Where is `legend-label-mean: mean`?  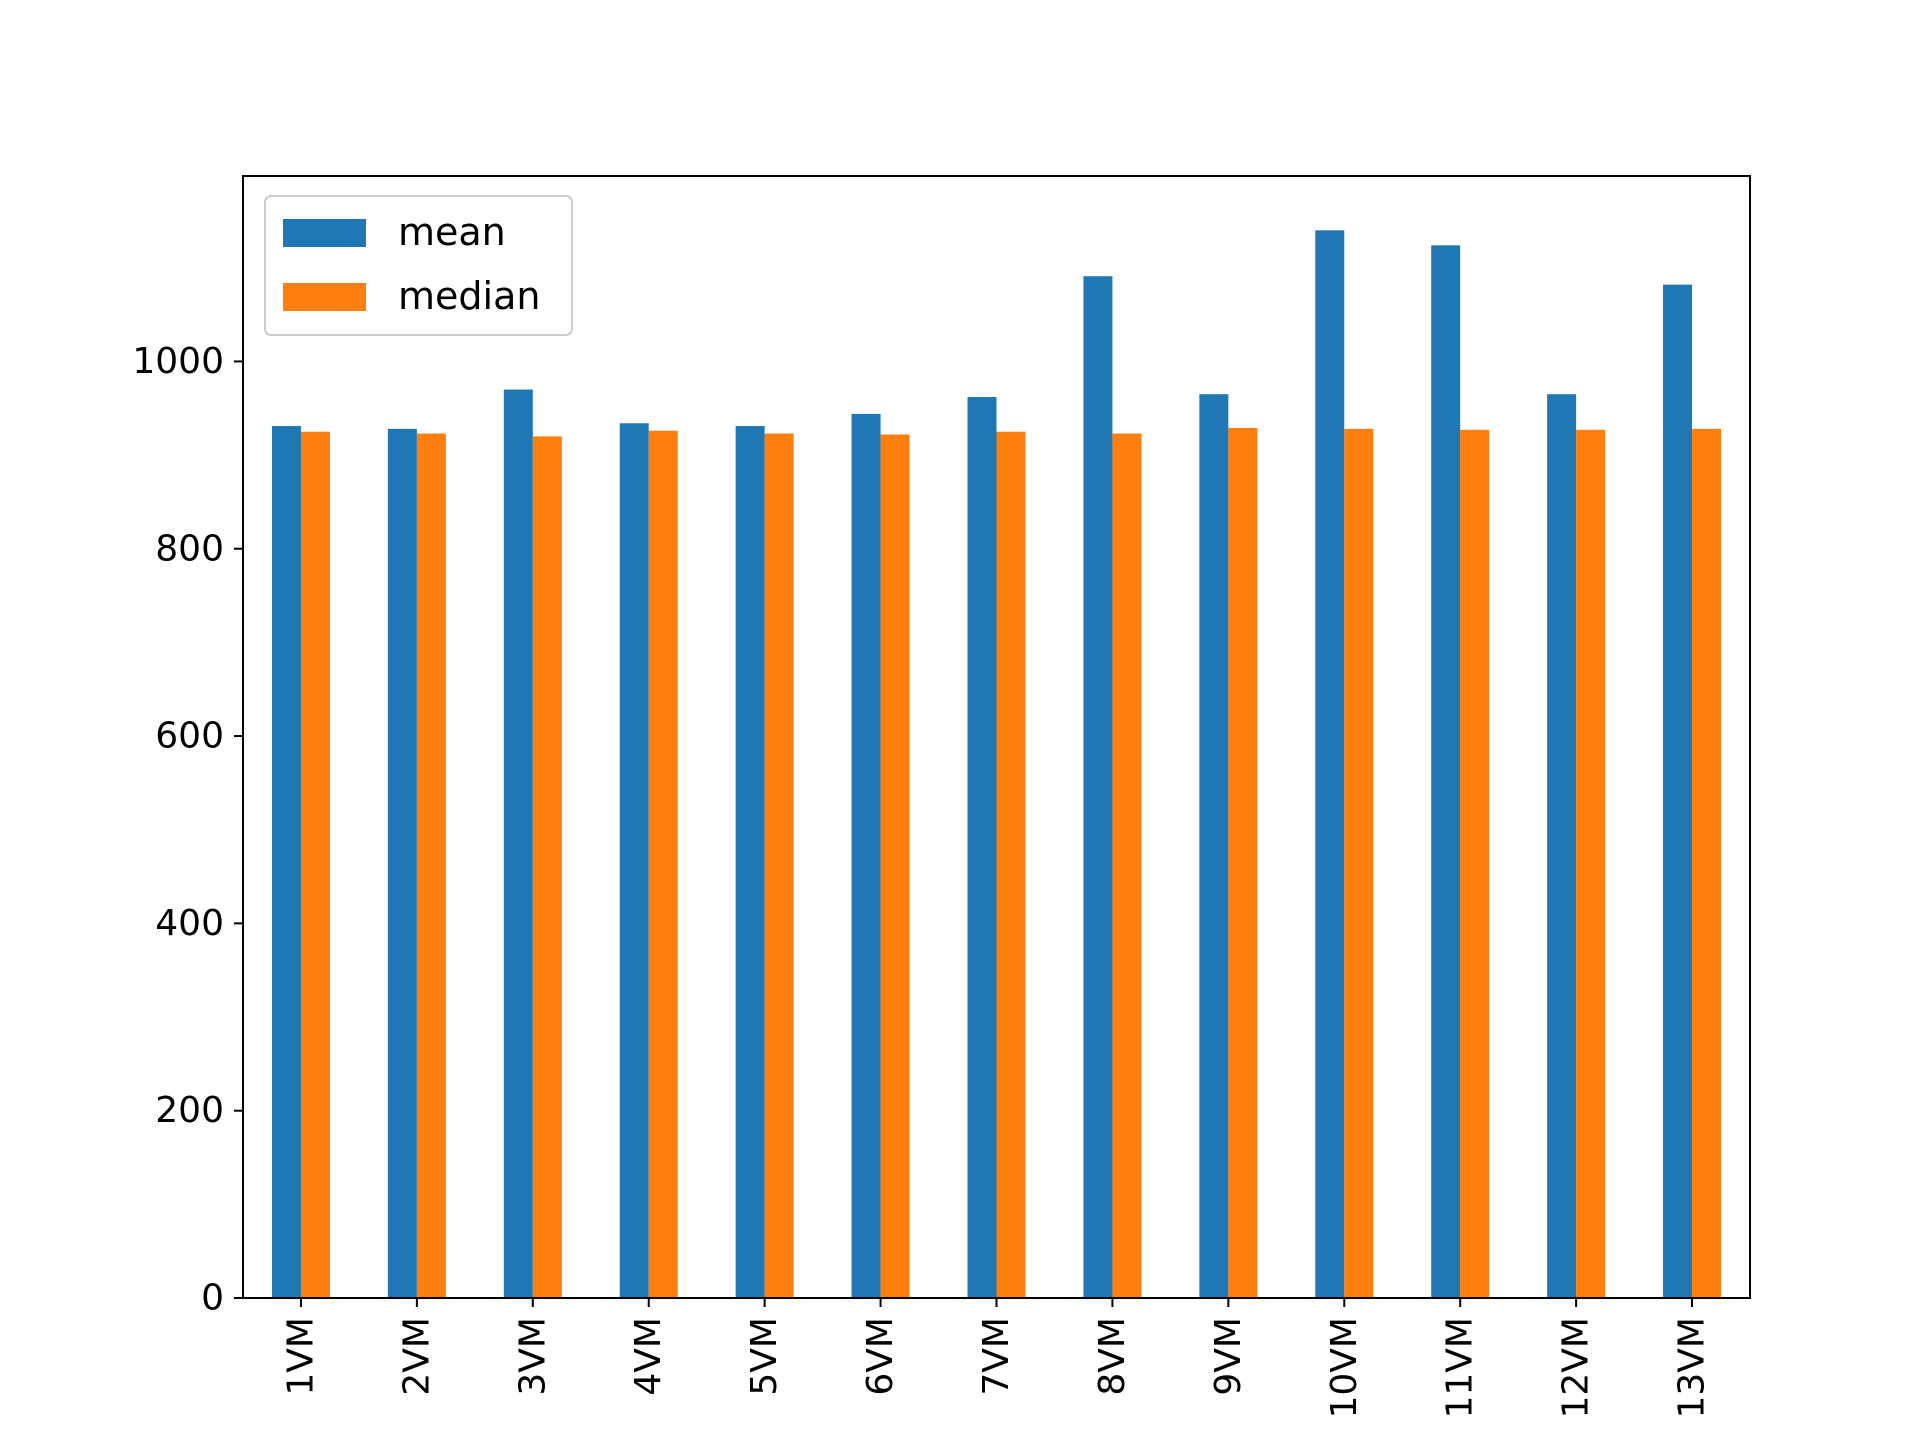 legend-label-mean: mean is located at coordinates (452, 232).